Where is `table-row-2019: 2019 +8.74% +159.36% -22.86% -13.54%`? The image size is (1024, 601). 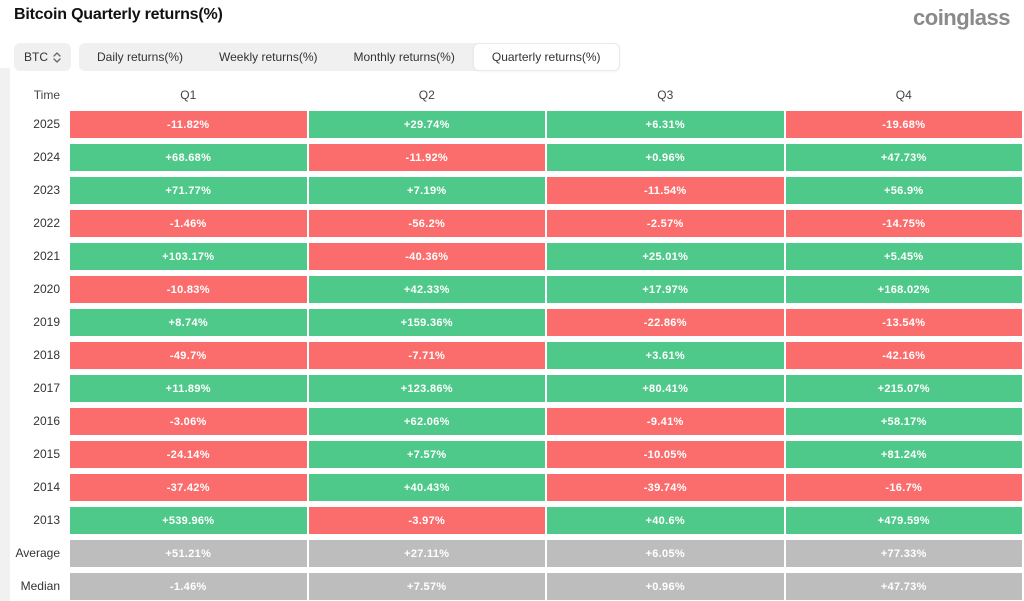 table-row-2019: 2019 +8.74% +159.36% -22.86% -13.54% is located at coordinates (512, 322).